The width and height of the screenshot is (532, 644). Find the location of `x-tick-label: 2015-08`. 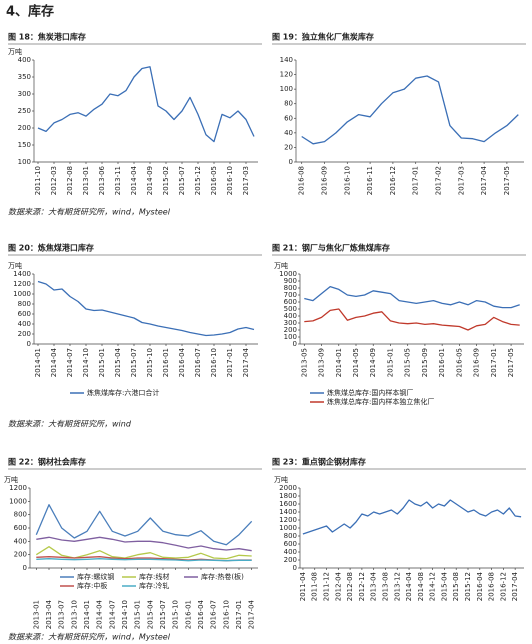

x-tick-label: 2015-08 is located at coordinates (456, 586).